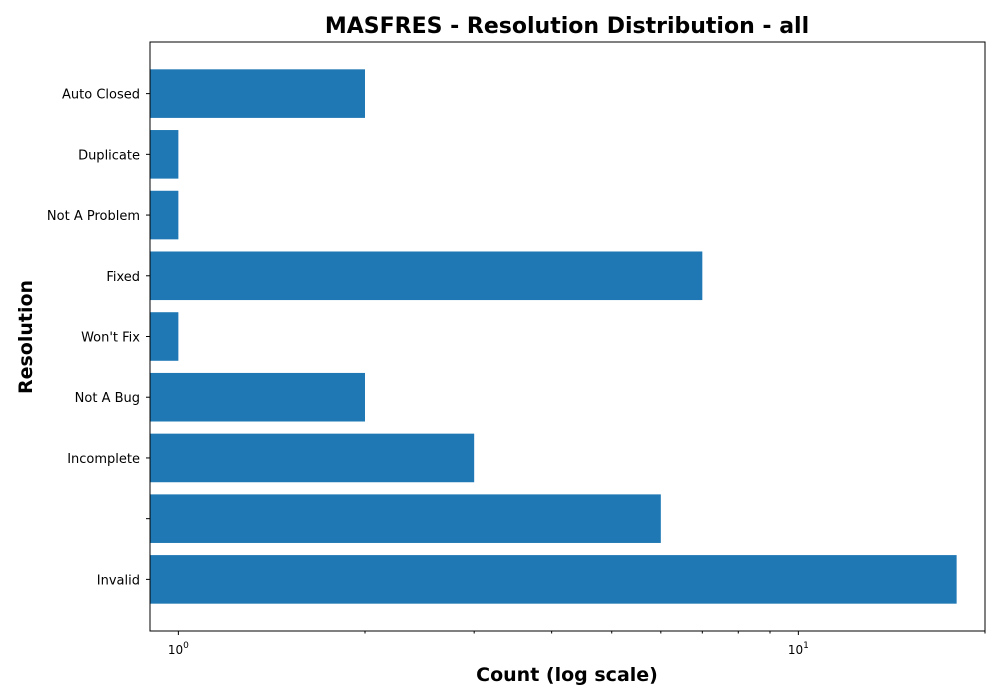 This screenshot has width=1000, height=700. What do you see at coordinates (93, 216) in the screenshot?
I see `y-tick-label: Not A Problem` at bounding box center [93, 216].